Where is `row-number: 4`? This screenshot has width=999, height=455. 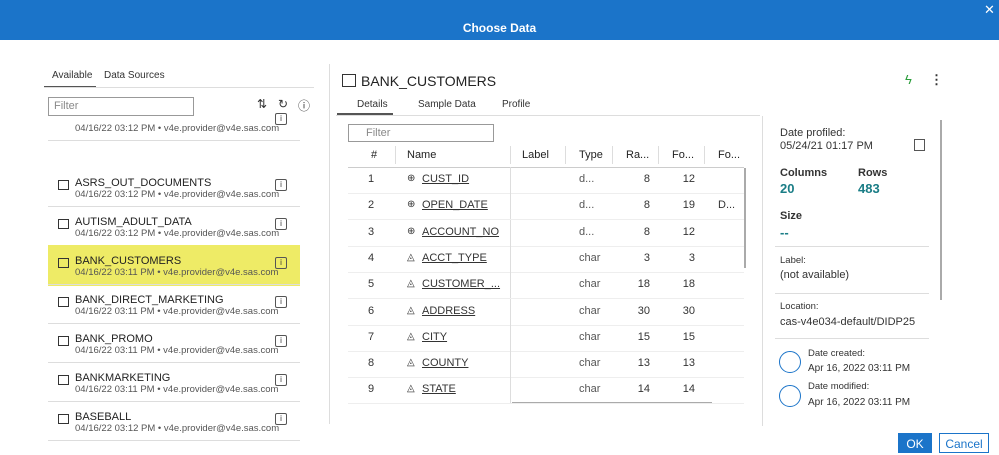 row-number: 4 is located at coordinates (371, 257).